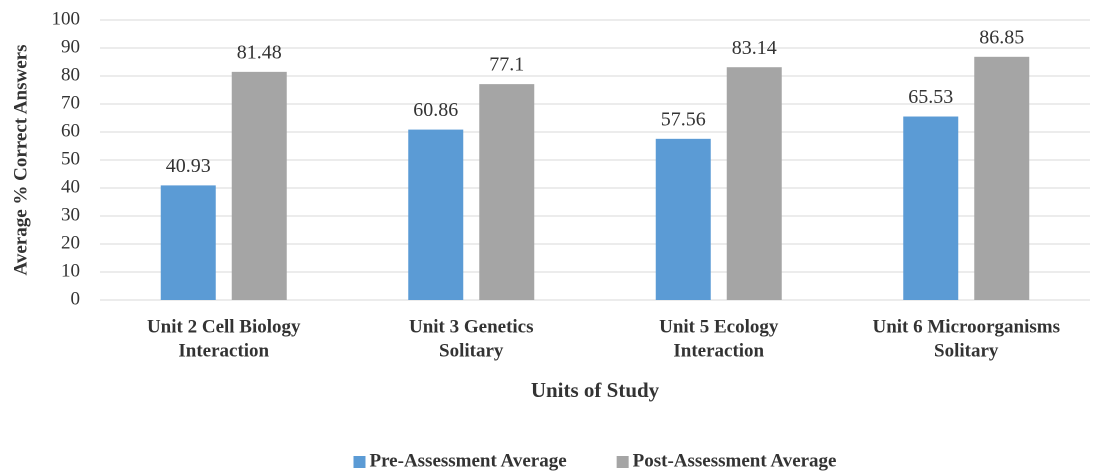  What do you see at coordinates (70, 270) in the screenshot?
I see `y-tick-label: 10` at bounding box center [70, 270].